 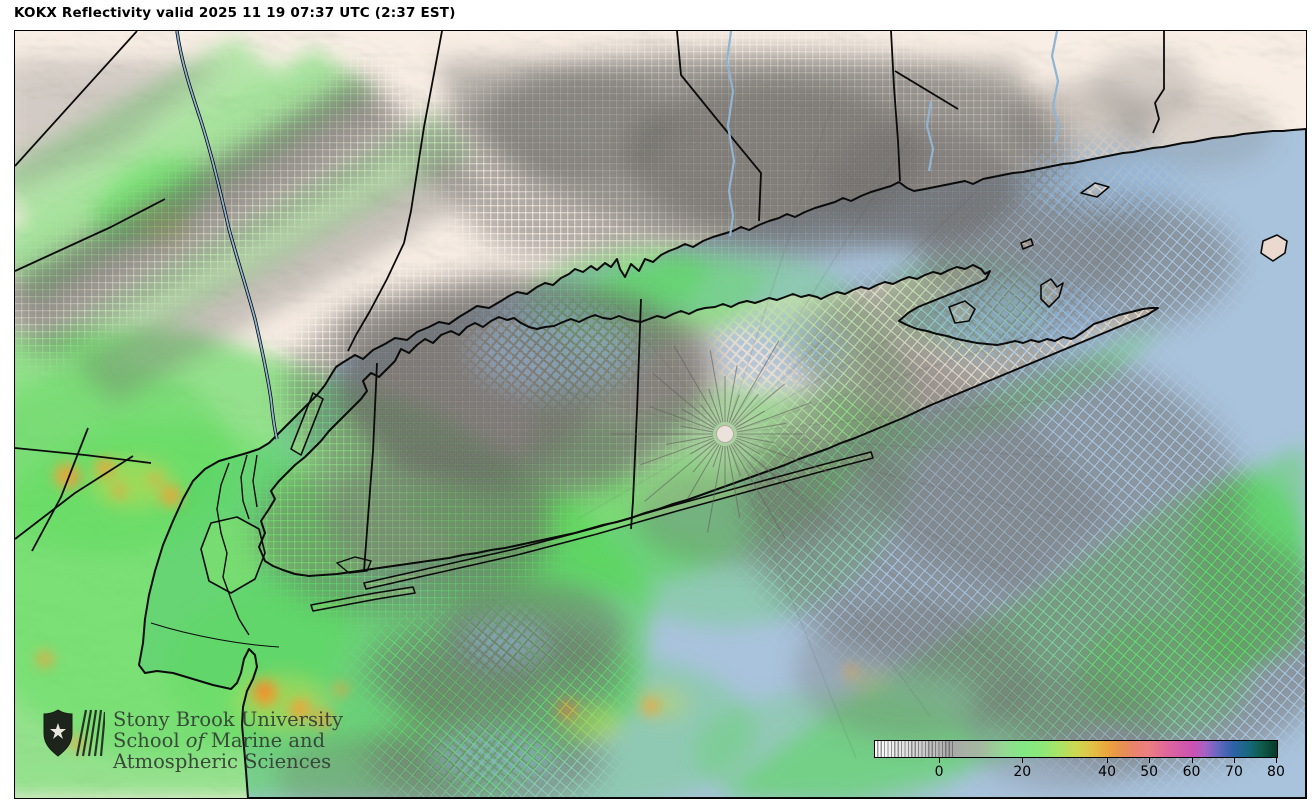 What do you see at coordinates (1022, 772) in the screenshot?
I see `colorbar-label: 20` at bounding box center [1022, 772].